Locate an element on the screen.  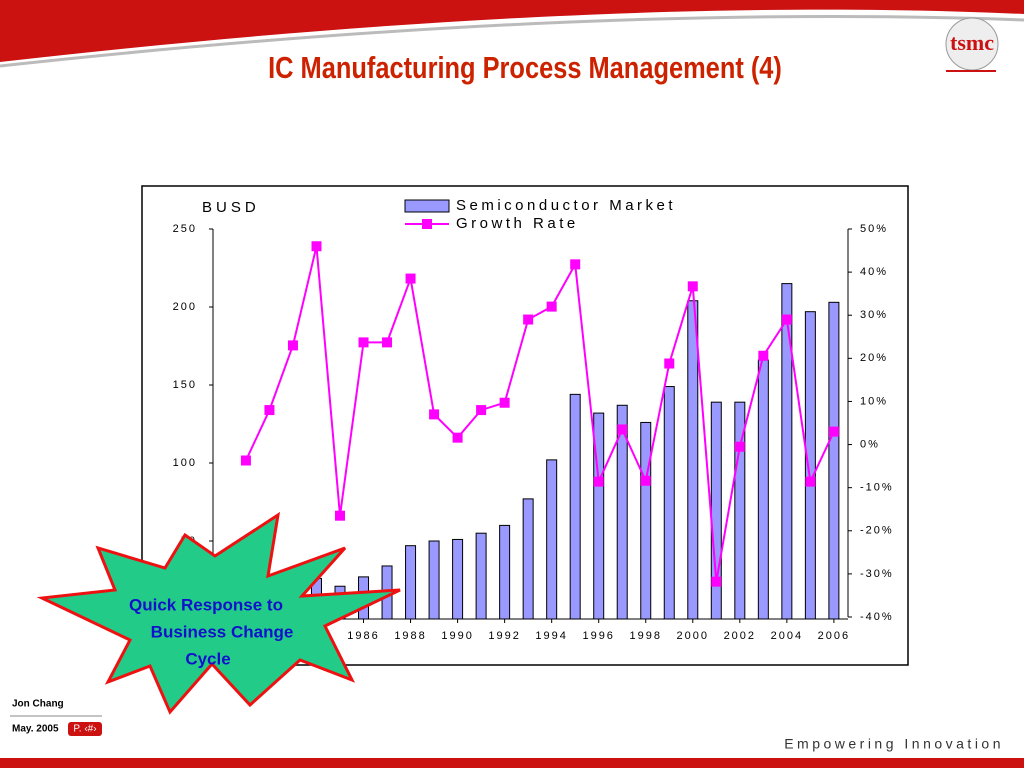
page-number: P. ‹#› is located at coordinates (84, 729).